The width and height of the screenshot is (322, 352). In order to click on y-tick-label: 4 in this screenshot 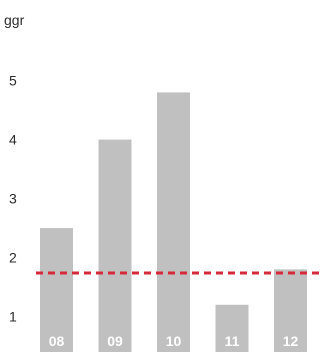, I will do `click(13, 140)`.